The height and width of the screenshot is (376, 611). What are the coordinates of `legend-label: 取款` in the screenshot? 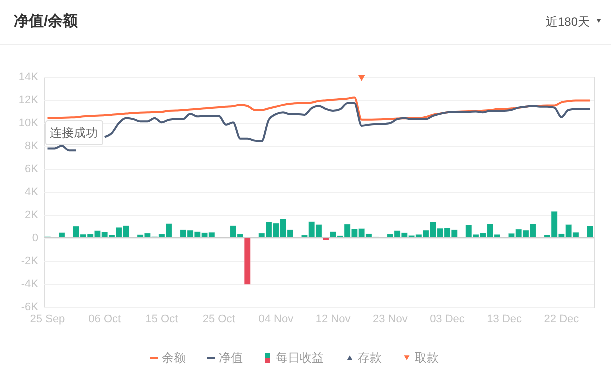 It's located at (427, 358).